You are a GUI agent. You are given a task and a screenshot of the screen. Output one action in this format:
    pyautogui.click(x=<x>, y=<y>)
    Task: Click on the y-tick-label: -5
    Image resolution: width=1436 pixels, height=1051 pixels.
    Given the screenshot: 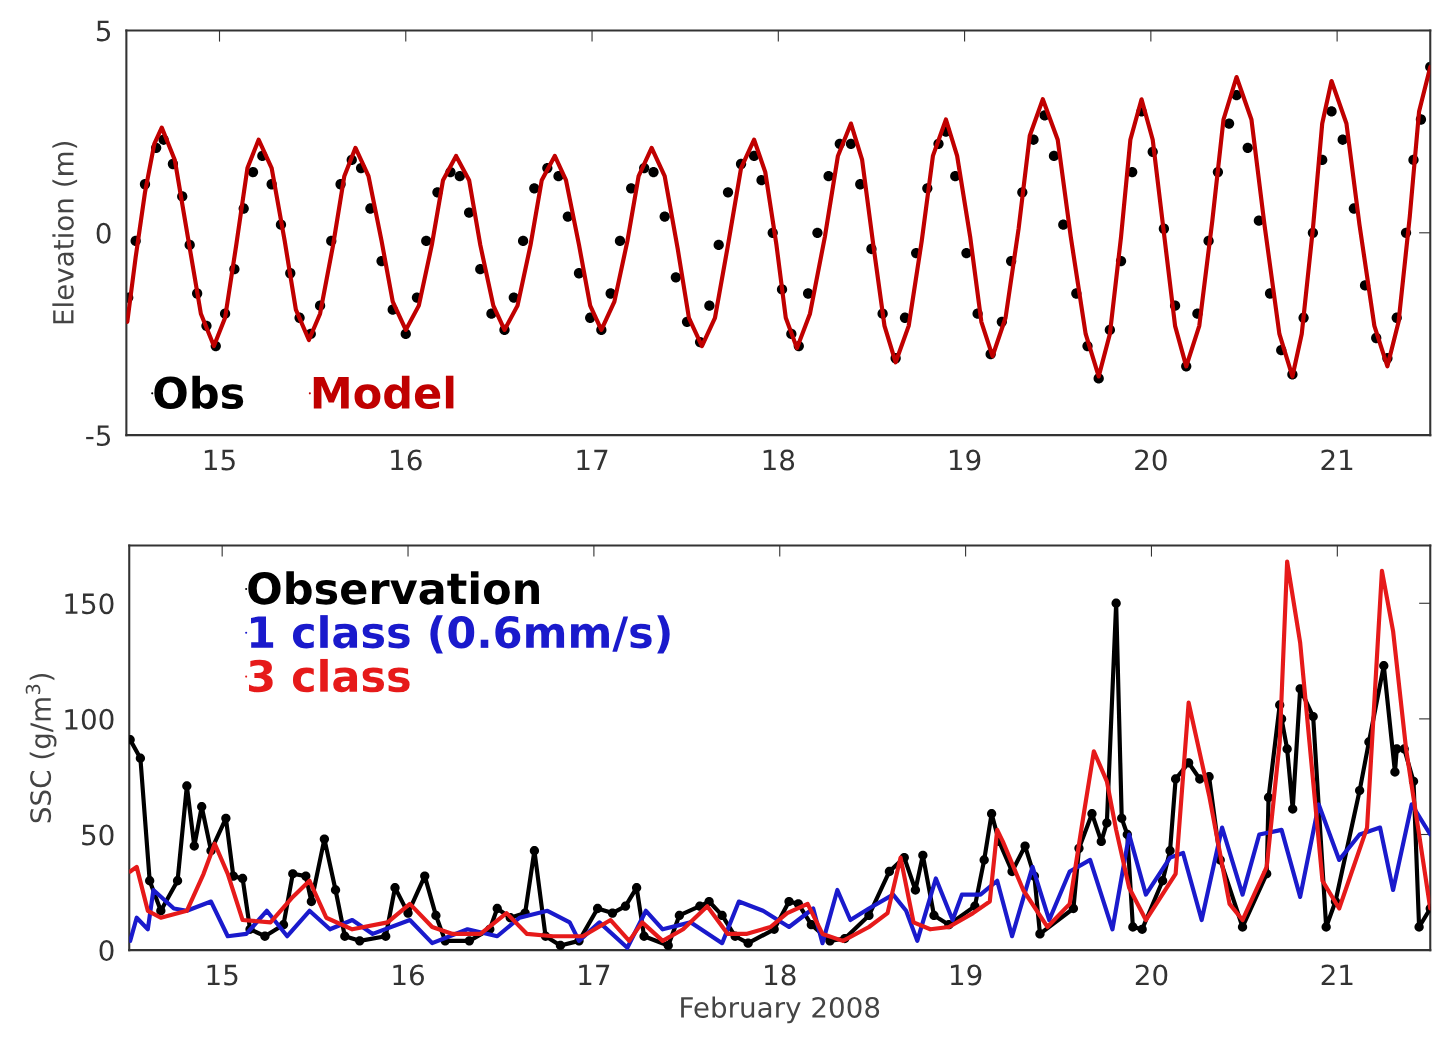 What is the action you would take?
    pyautogui.click(x=98, y=436)
    